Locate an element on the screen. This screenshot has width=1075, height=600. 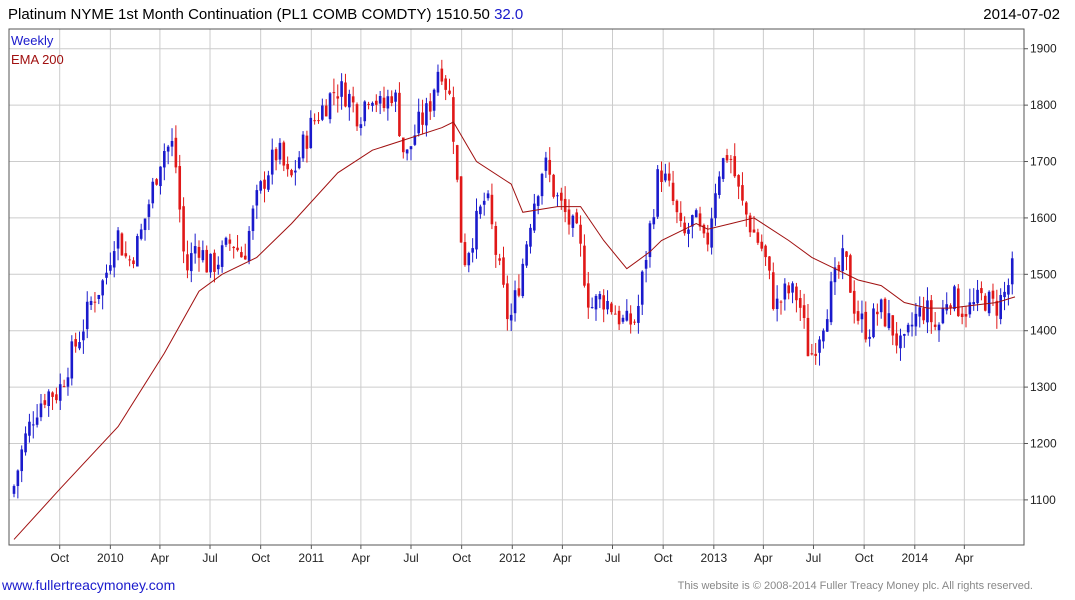
y-tick-label: 1600 is located at coordinates (1043, 218).